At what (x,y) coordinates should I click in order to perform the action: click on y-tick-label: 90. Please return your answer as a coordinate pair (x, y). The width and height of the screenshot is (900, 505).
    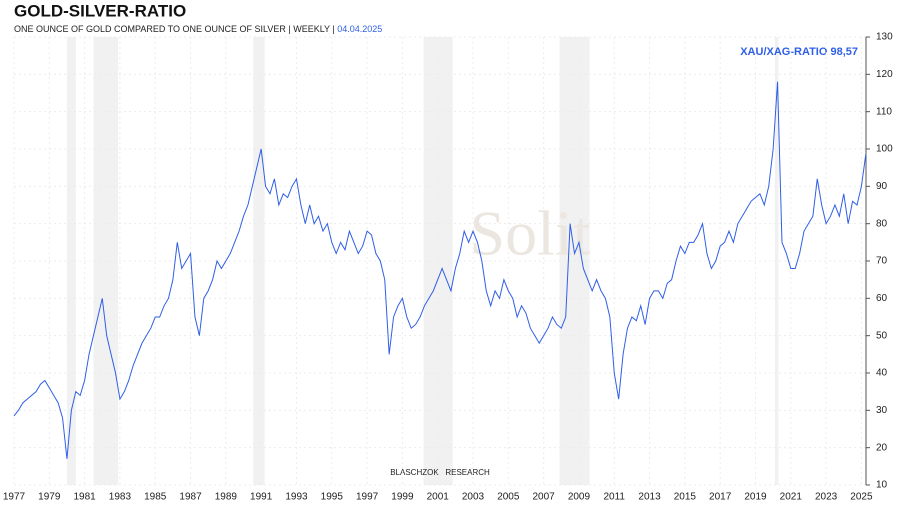
    Looking at the image, I should click on (882, 186).